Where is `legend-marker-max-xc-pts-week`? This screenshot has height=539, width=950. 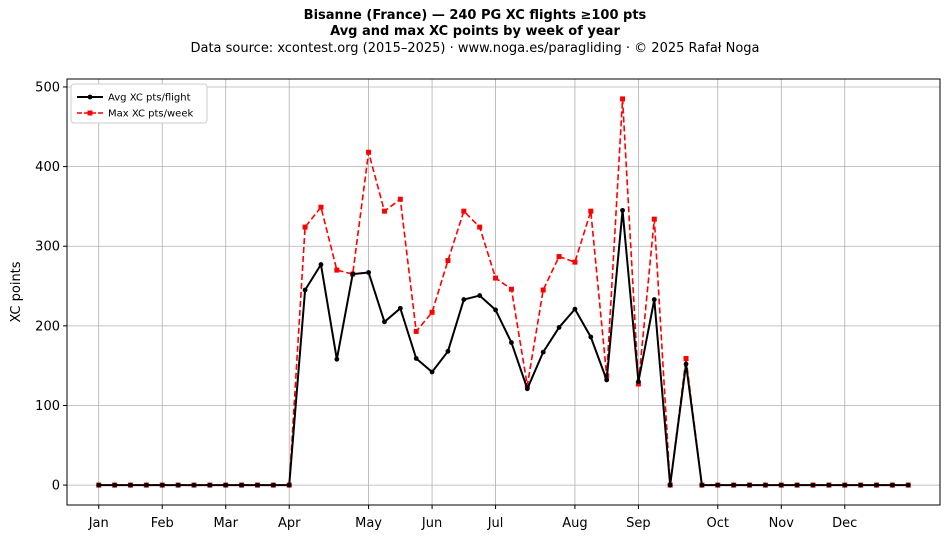 legend-marker-max-xc-pts-week is located at coordinates (90, 113).